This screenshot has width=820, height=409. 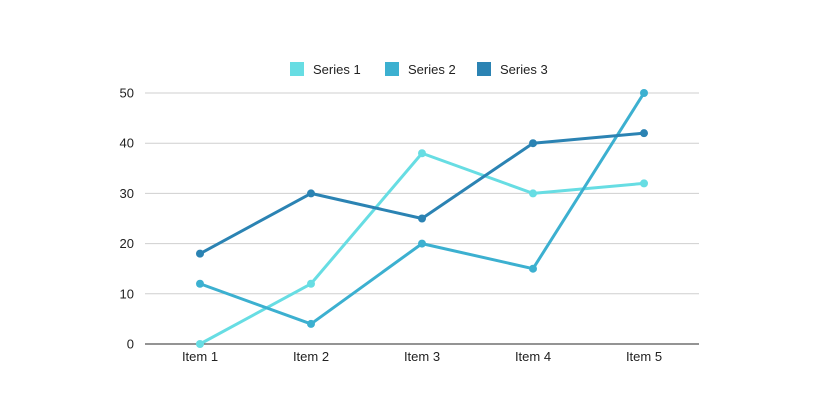 What do you see at coordinates (533, 356) in the screenshot?
I see `x-tick-label: Item 4` at bounding box center [533, 356].